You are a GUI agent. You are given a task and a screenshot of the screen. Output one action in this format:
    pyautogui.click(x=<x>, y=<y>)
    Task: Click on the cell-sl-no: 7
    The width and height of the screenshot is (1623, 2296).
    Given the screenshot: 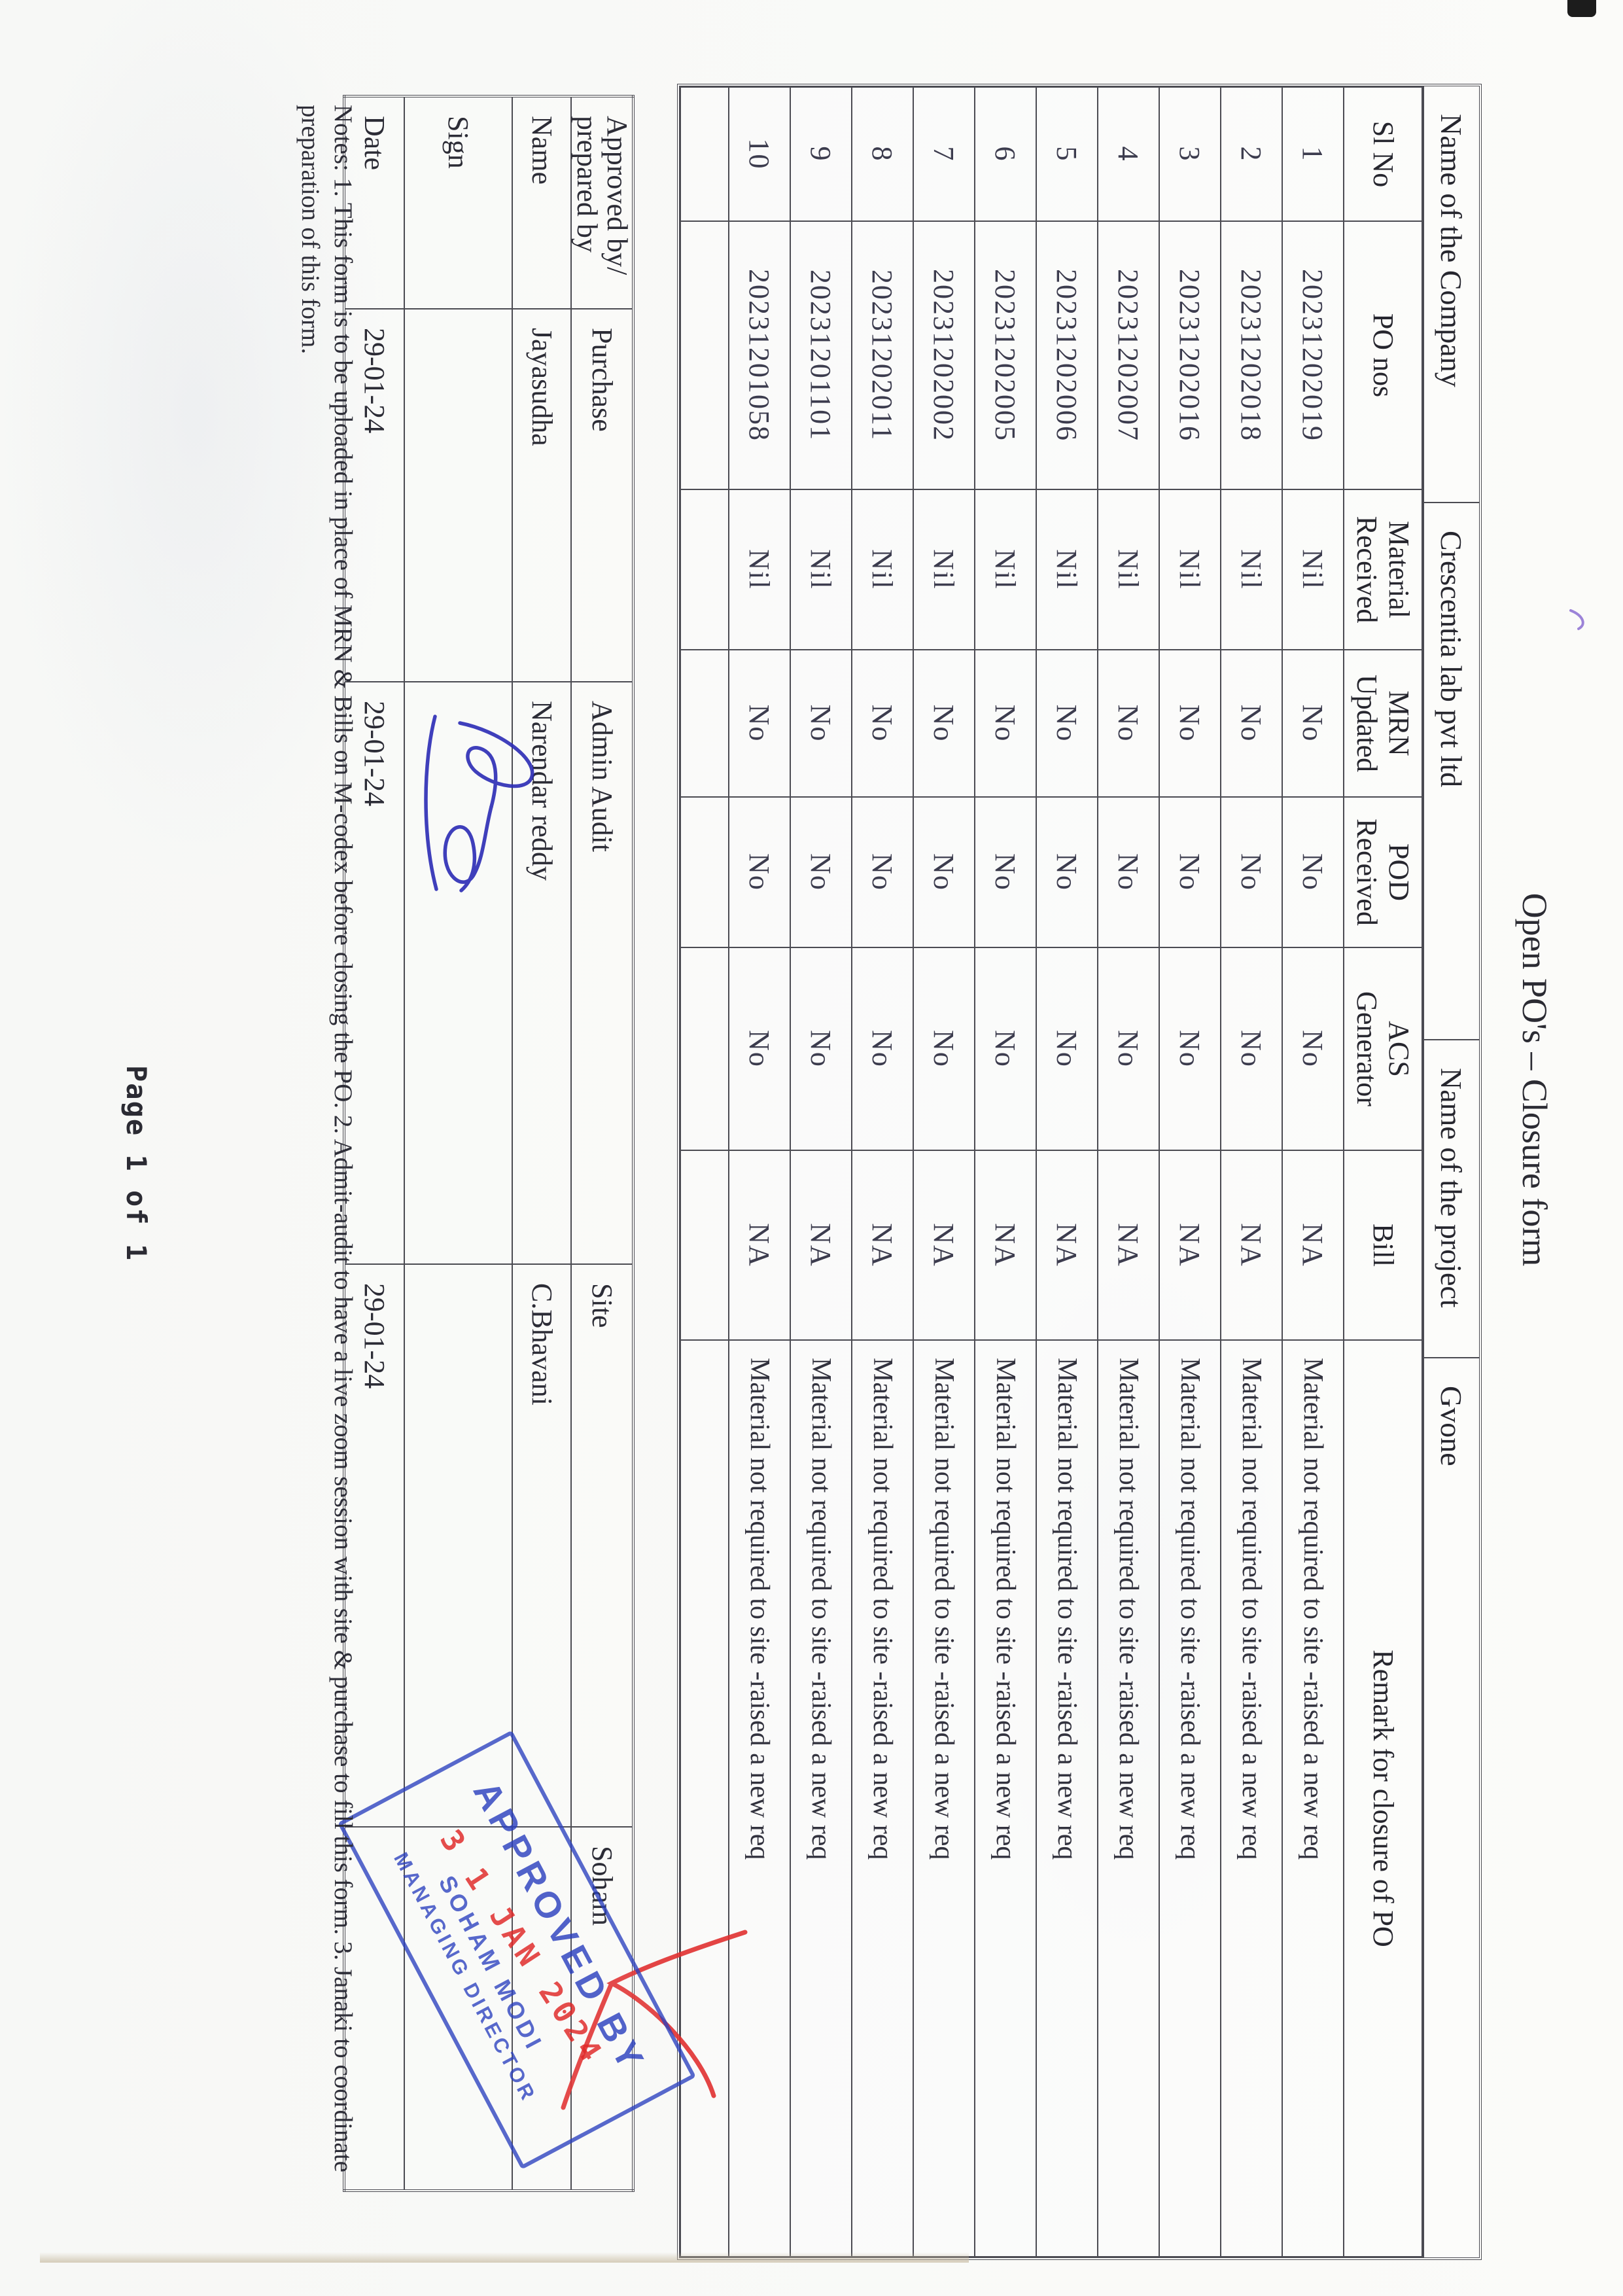 What is the action you would take?
    pyautogui.click(x=944, y=154)
    